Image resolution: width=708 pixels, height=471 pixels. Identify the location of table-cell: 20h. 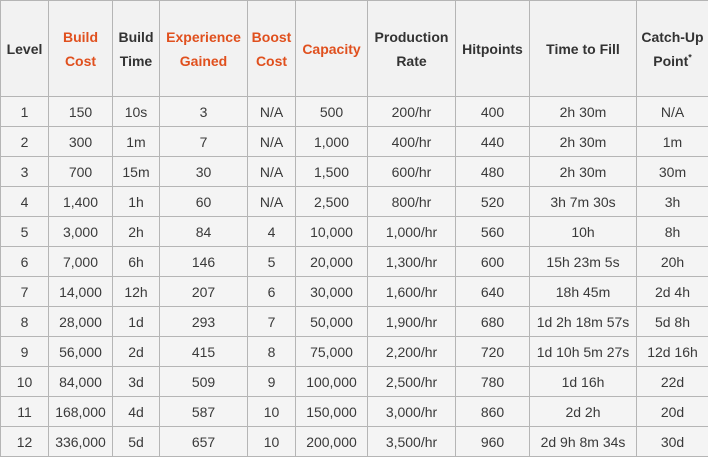
(672, 261).